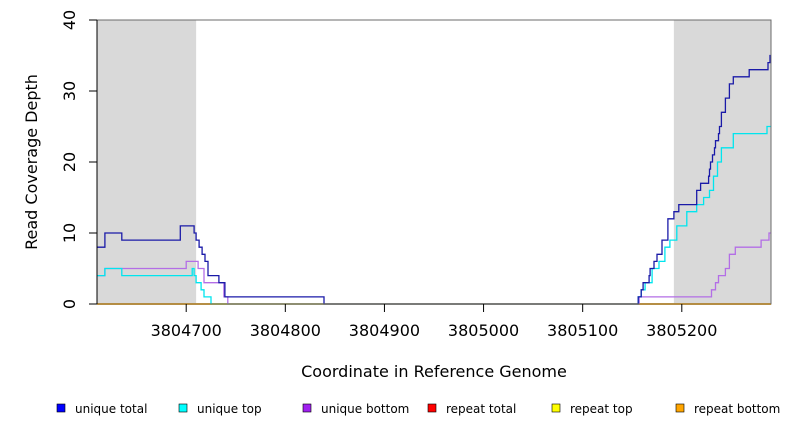 Image resolution: width=792 pixels, height=432 pixels. What do you see at coordinates (69, 233) in the screenshot?
I see `y-tick-label: 10` at bounding box center [69, 233].